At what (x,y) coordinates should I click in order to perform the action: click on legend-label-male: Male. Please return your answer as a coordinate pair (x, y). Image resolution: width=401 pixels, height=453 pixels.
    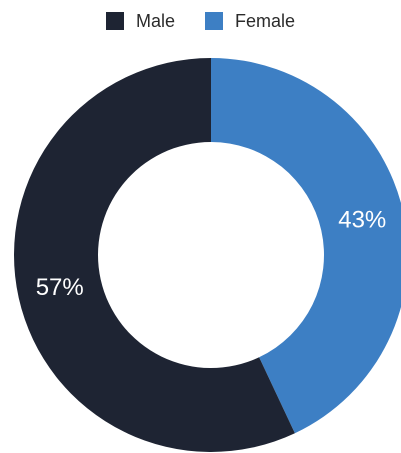
    Looking at the image, I should click on (155, 20).